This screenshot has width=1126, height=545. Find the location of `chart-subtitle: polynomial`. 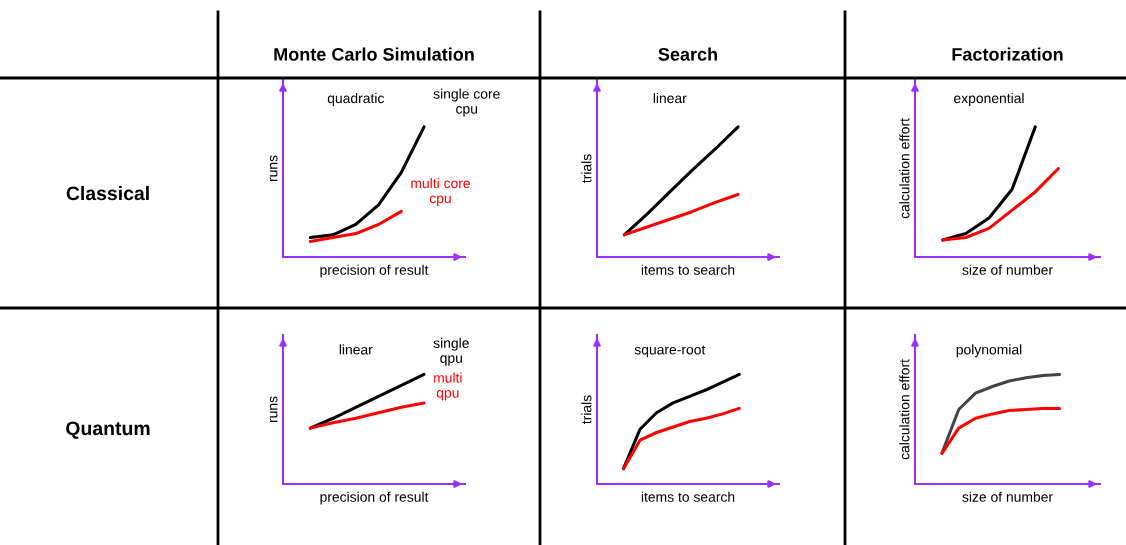

chart-subtitle: polynomial is located at coordinates (989, 351).